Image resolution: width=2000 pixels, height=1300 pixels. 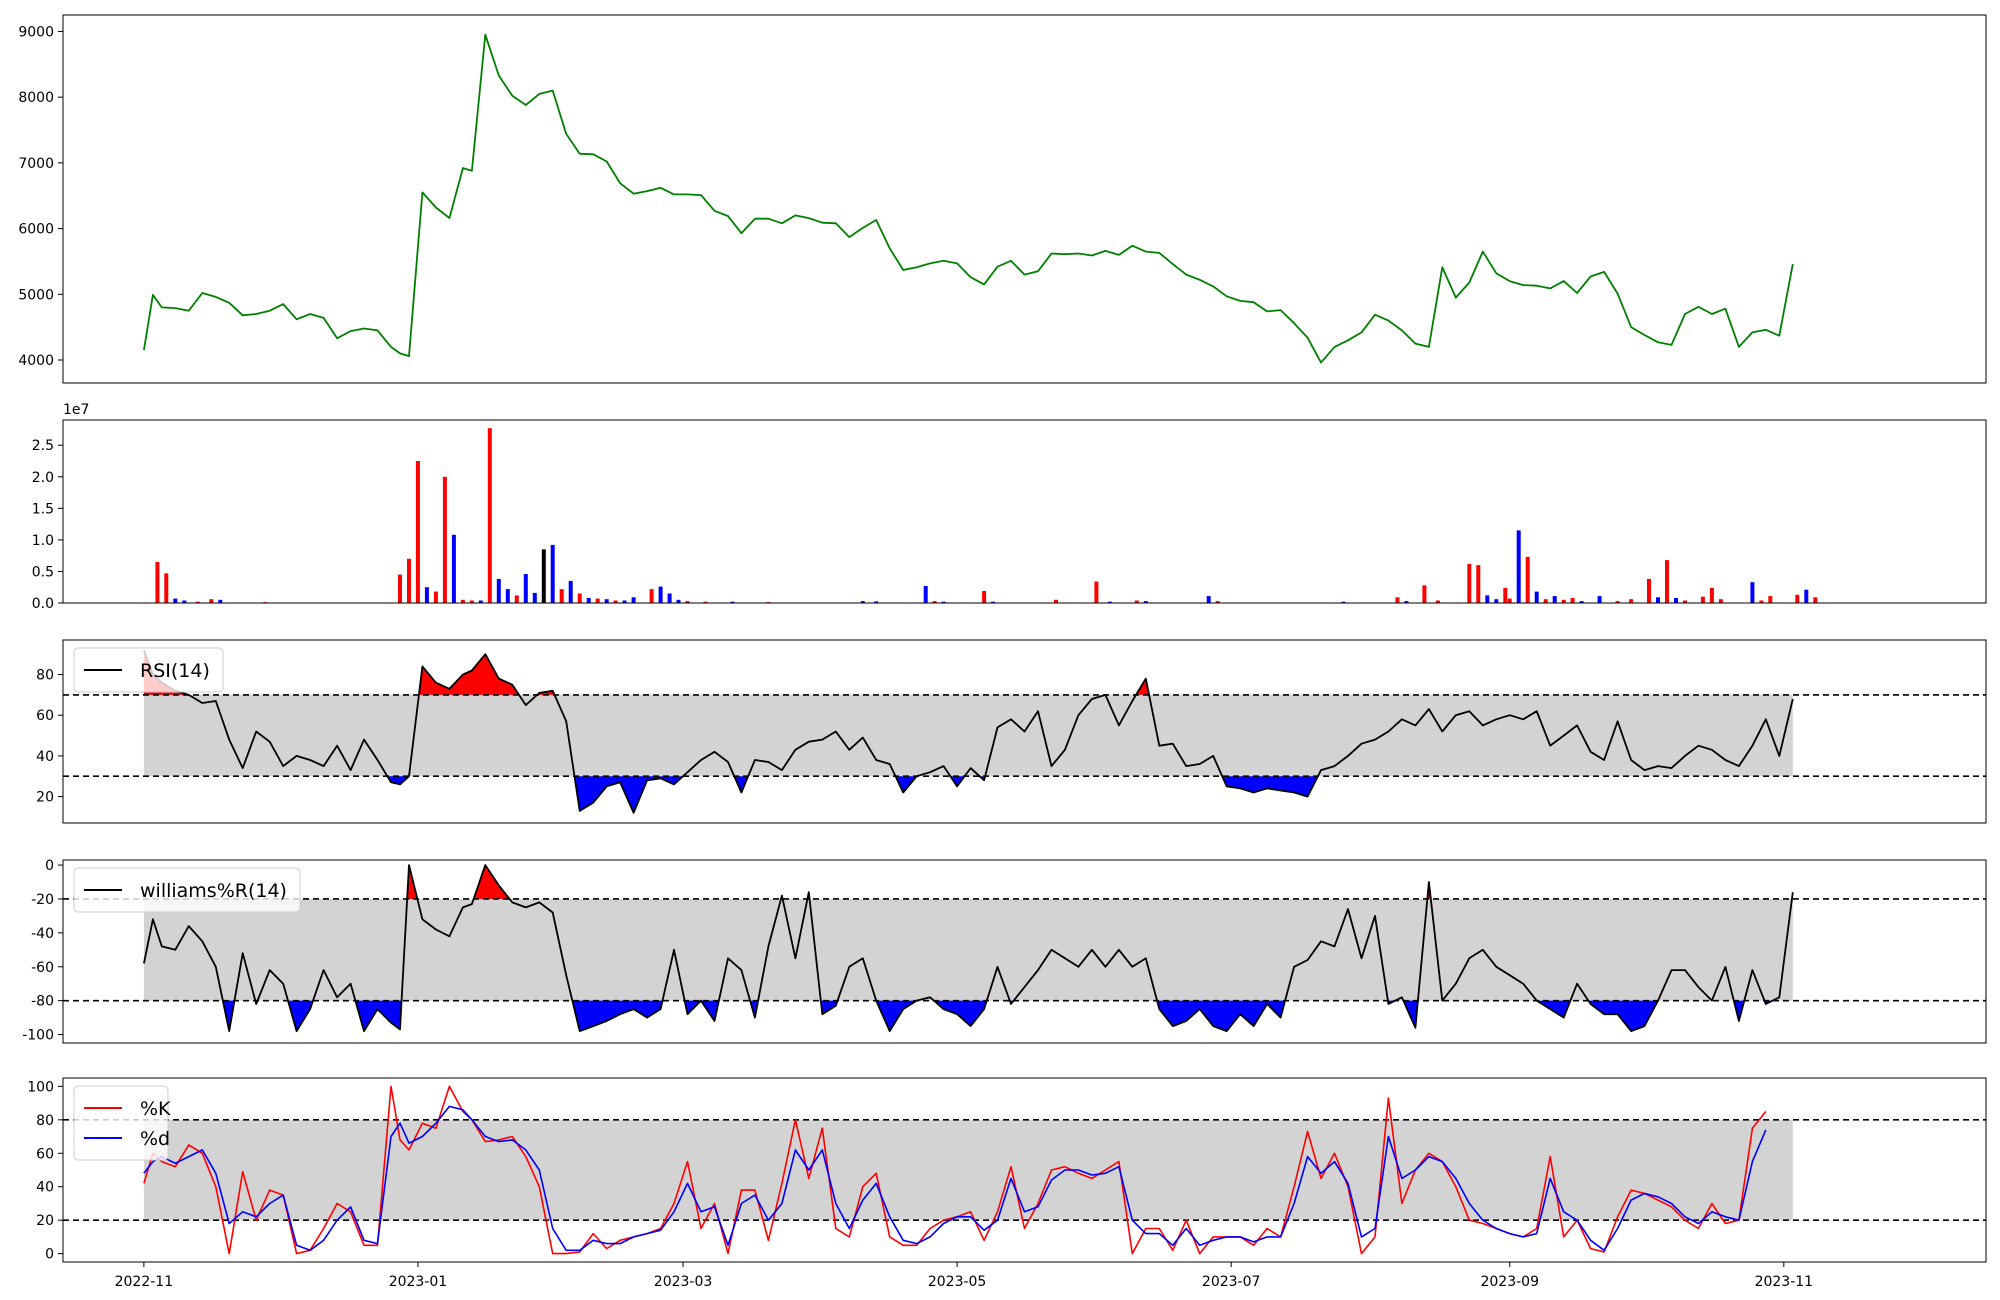 What do you see at coordinates (155, 1139) in the screenshot?
I see `legend-label: %d` at bounding box center [155, 1139].